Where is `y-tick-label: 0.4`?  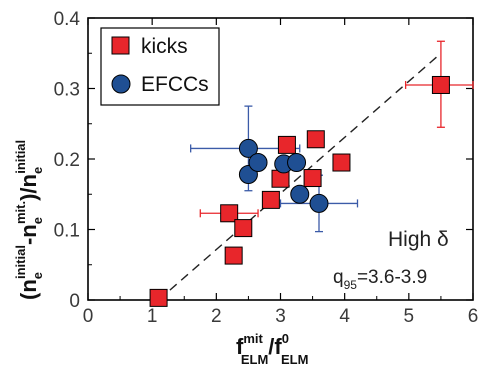 y-tick-label: 0.4 is located at coordinates (67, 19).